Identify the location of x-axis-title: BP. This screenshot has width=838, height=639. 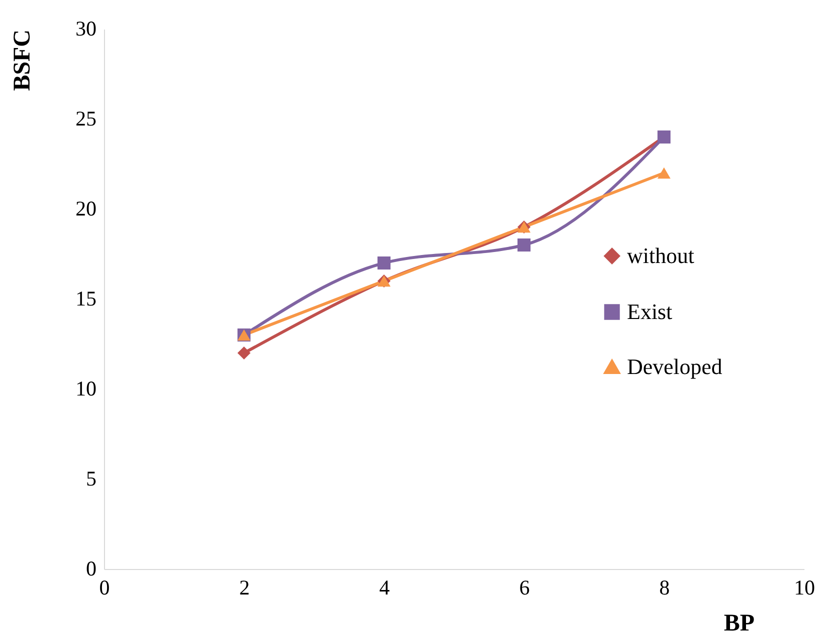
(739, 623).